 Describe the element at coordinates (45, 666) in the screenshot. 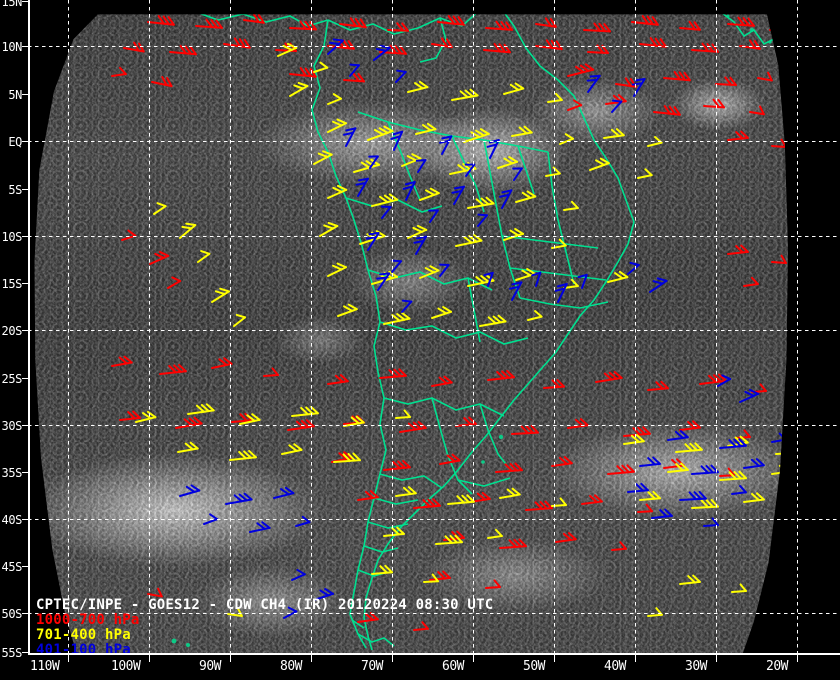

I see `x-label-110w: 110W` at that location.